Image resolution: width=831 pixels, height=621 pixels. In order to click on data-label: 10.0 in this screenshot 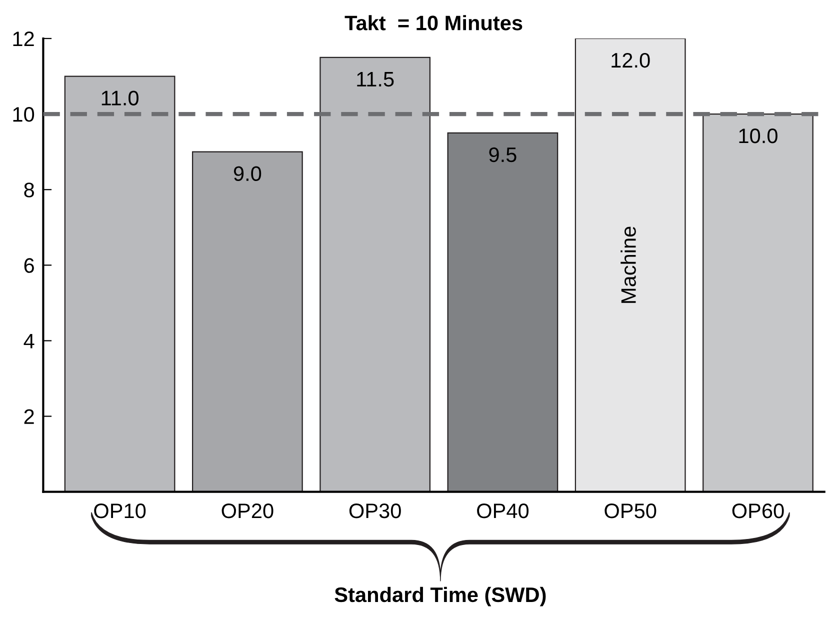, I will do `click(758, 136)`.